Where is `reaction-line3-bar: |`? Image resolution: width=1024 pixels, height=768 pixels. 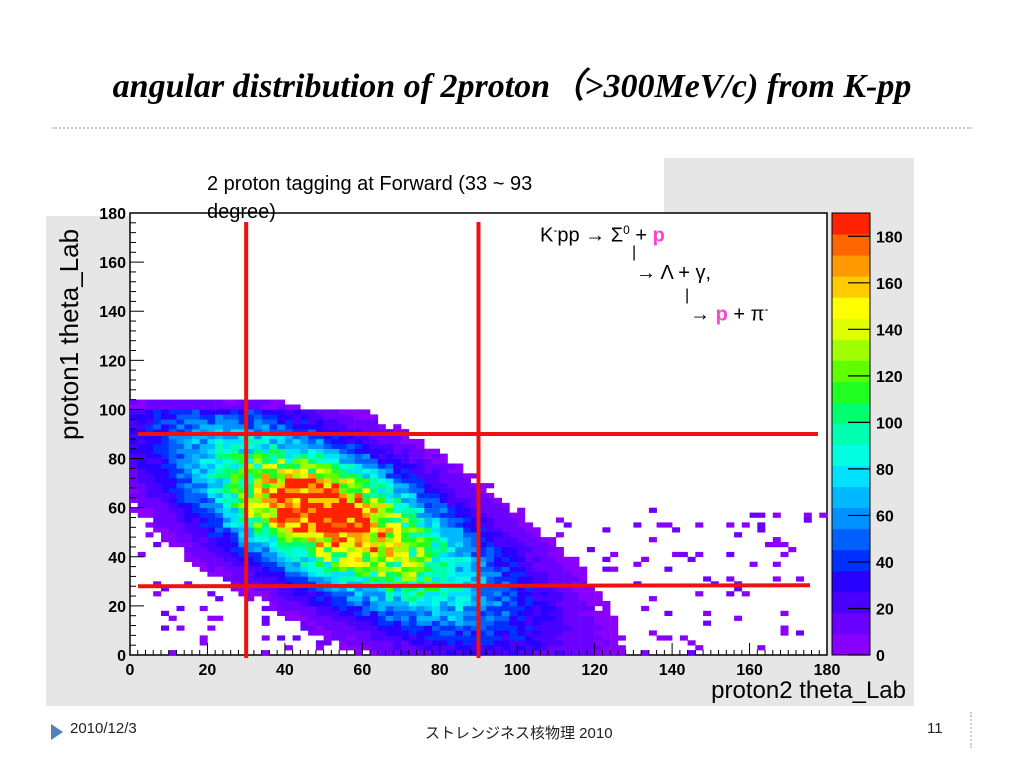 reaction-line3-bar: | is located at coordinates (687, 295).